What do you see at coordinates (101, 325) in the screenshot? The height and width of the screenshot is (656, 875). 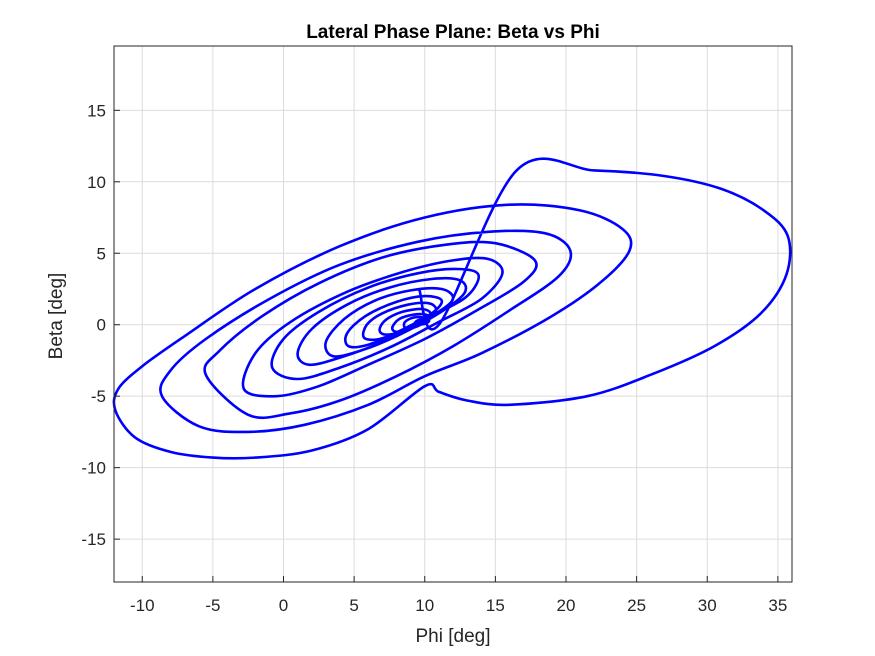 I see `y-tick-label: 0` at bounding box center [101, 325].